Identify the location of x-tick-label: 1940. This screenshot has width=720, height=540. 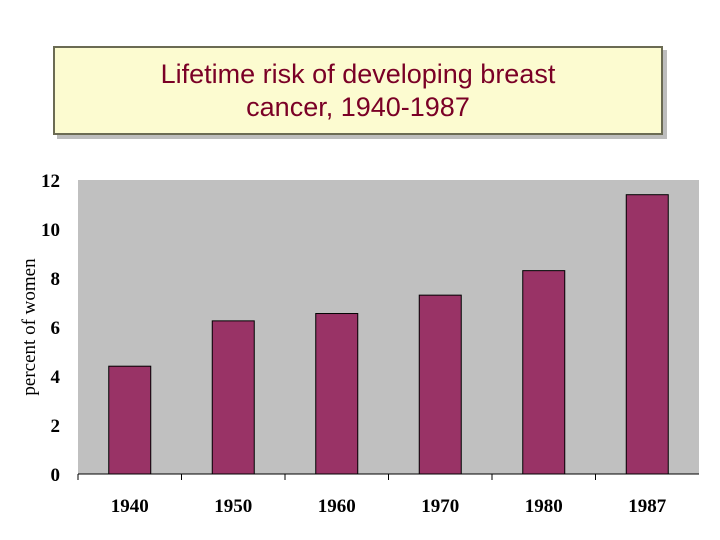
(130, 506).